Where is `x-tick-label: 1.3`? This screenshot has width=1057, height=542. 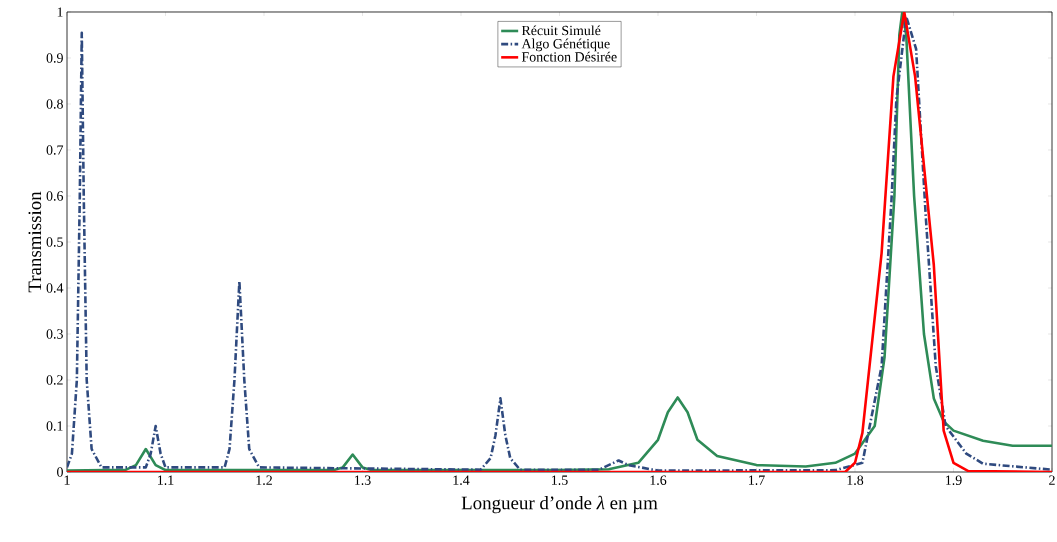 x-tick-label: 1.3 is located at coordinates (363, 480).